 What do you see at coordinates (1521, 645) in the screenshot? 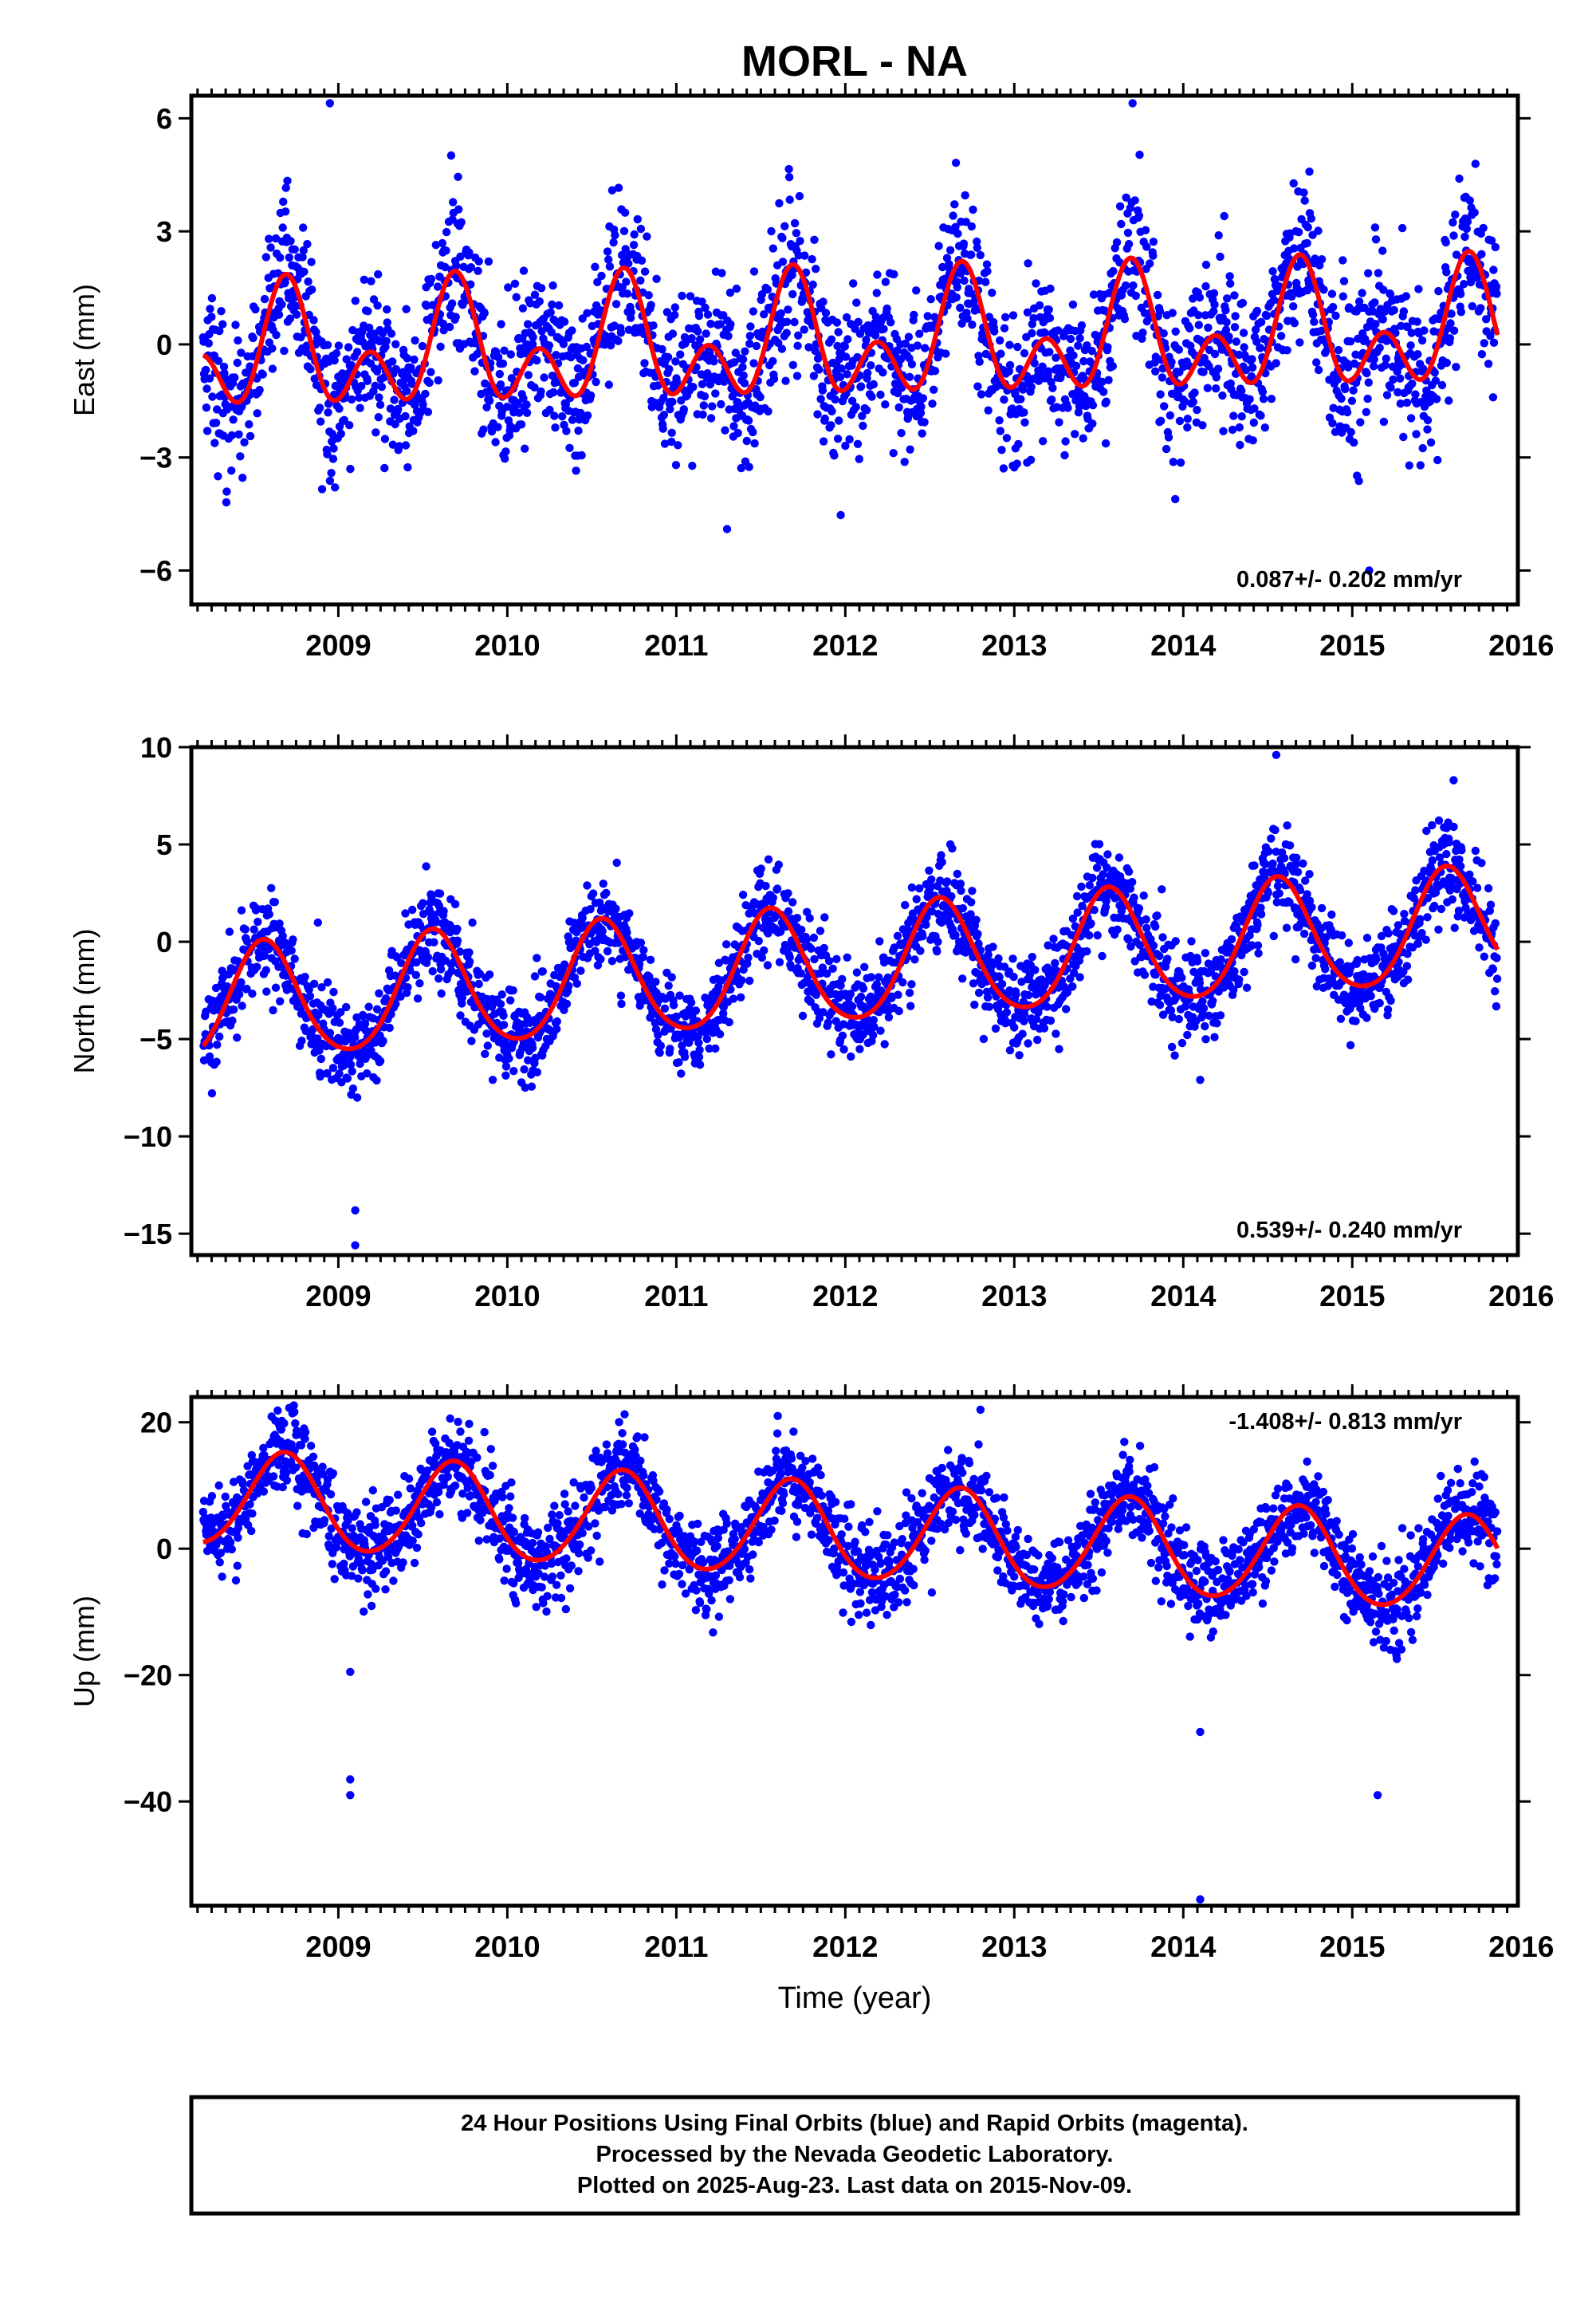
I see `x-tick-label: 2016` at bounding box center [1521, 645].